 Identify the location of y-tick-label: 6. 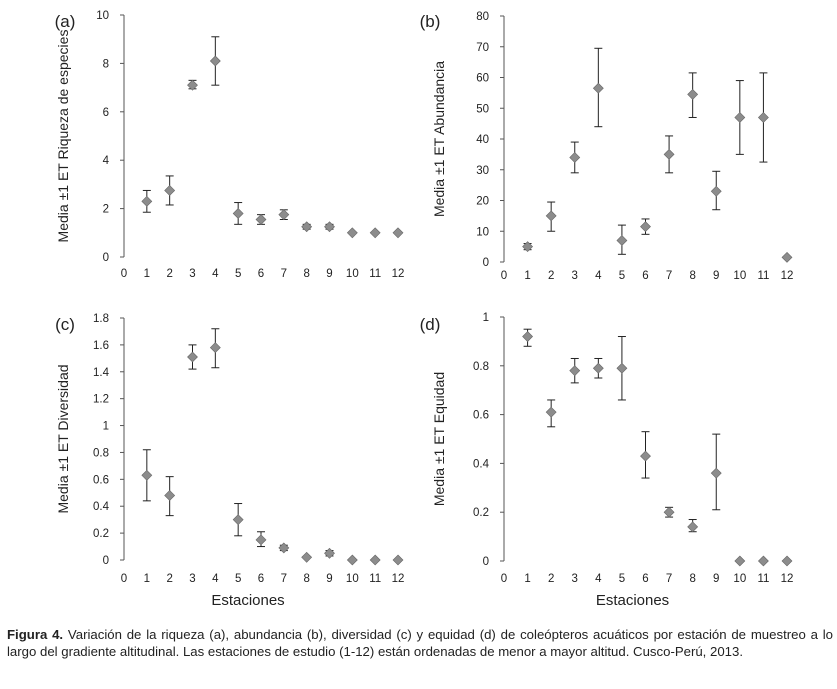
(106, 113).